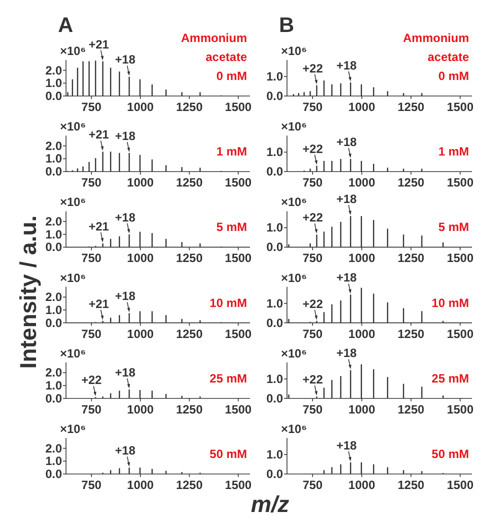  I want to click on annotation: 10 mM, so click(228, 303).